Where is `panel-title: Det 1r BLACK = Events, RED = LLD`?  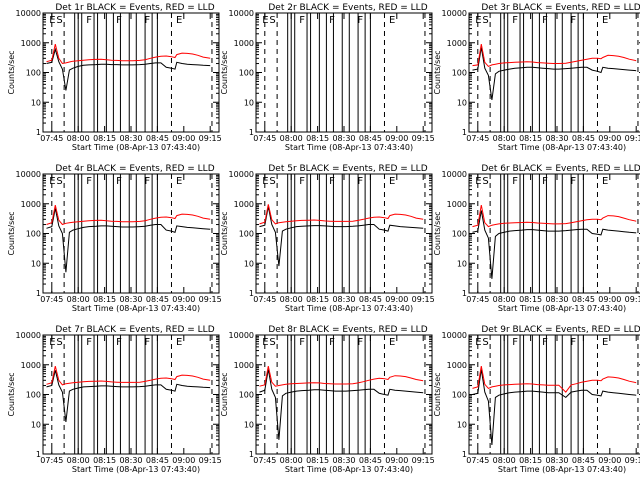
panel-title: Det 1r BLACK = Events, RED = LLD is located at coordinates (134, 8).